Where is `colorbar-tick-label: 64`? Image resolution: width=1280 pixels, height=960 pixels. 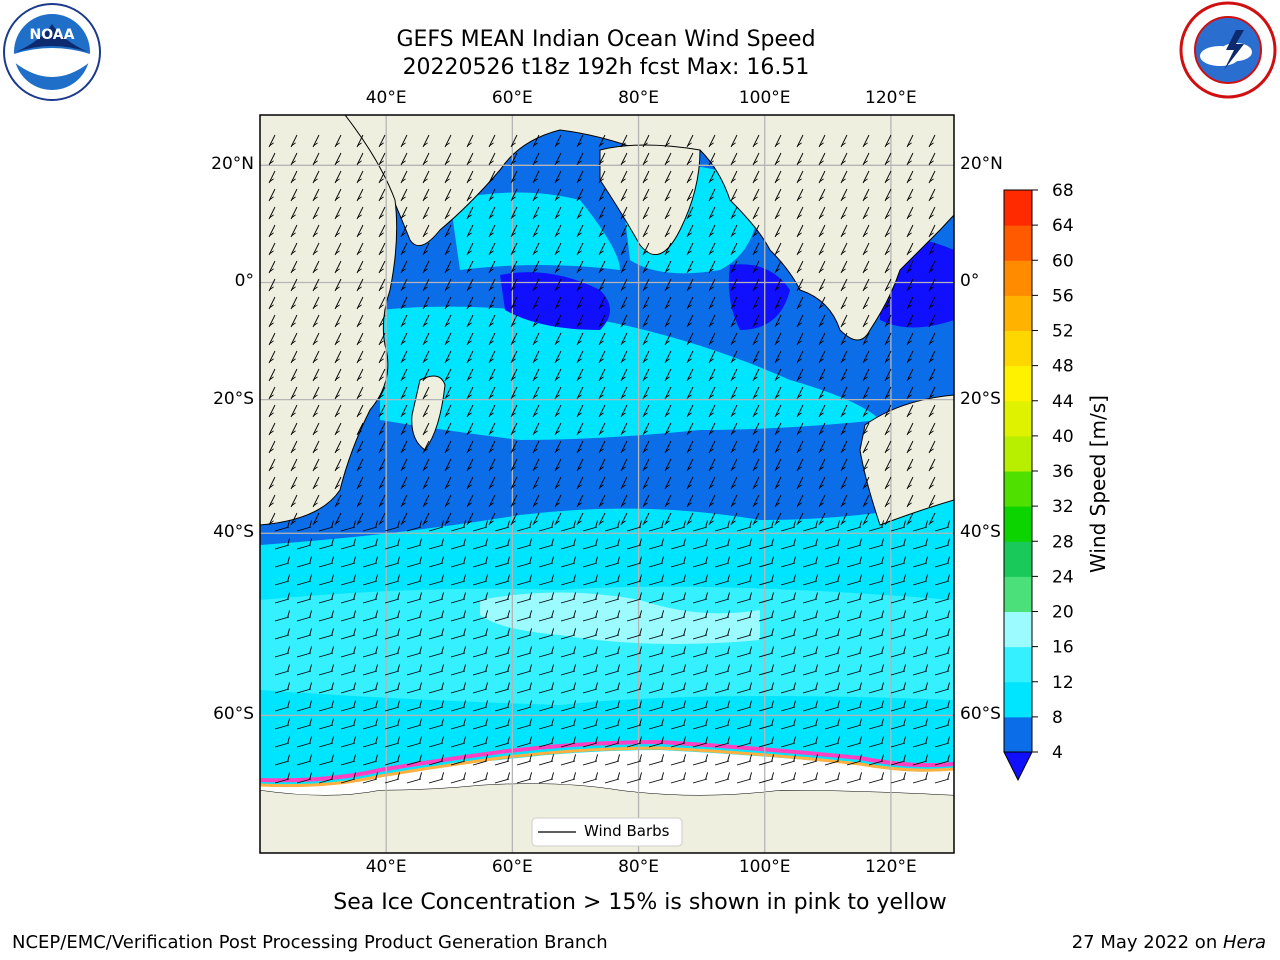
colorbar-tick-label: 64 is located at coordinates (1063, 226).